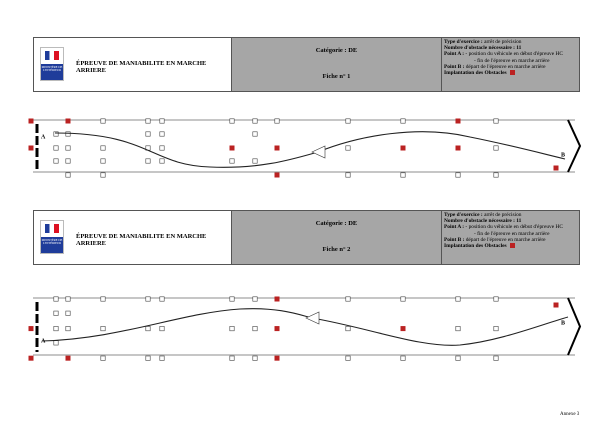  I want to click on info-line: Implantation des Obstacles, so click(510, 246).